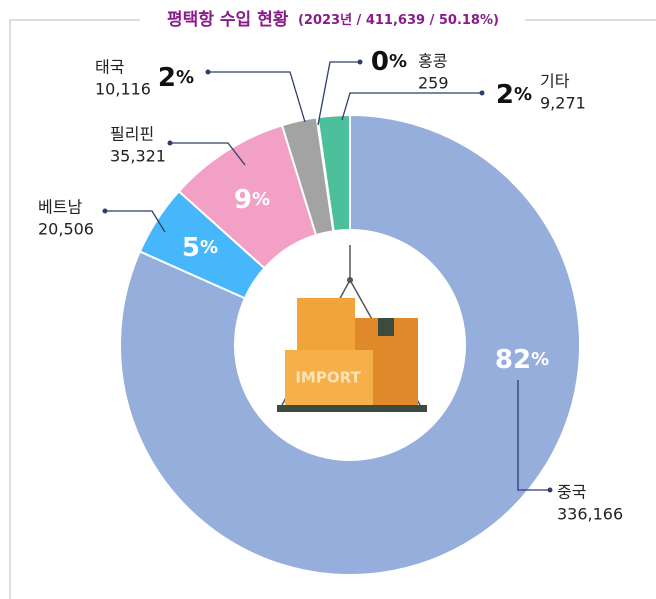 This screenshot has width=656, height=599. I want to click on value-label: 20,506, so click(66, 229).